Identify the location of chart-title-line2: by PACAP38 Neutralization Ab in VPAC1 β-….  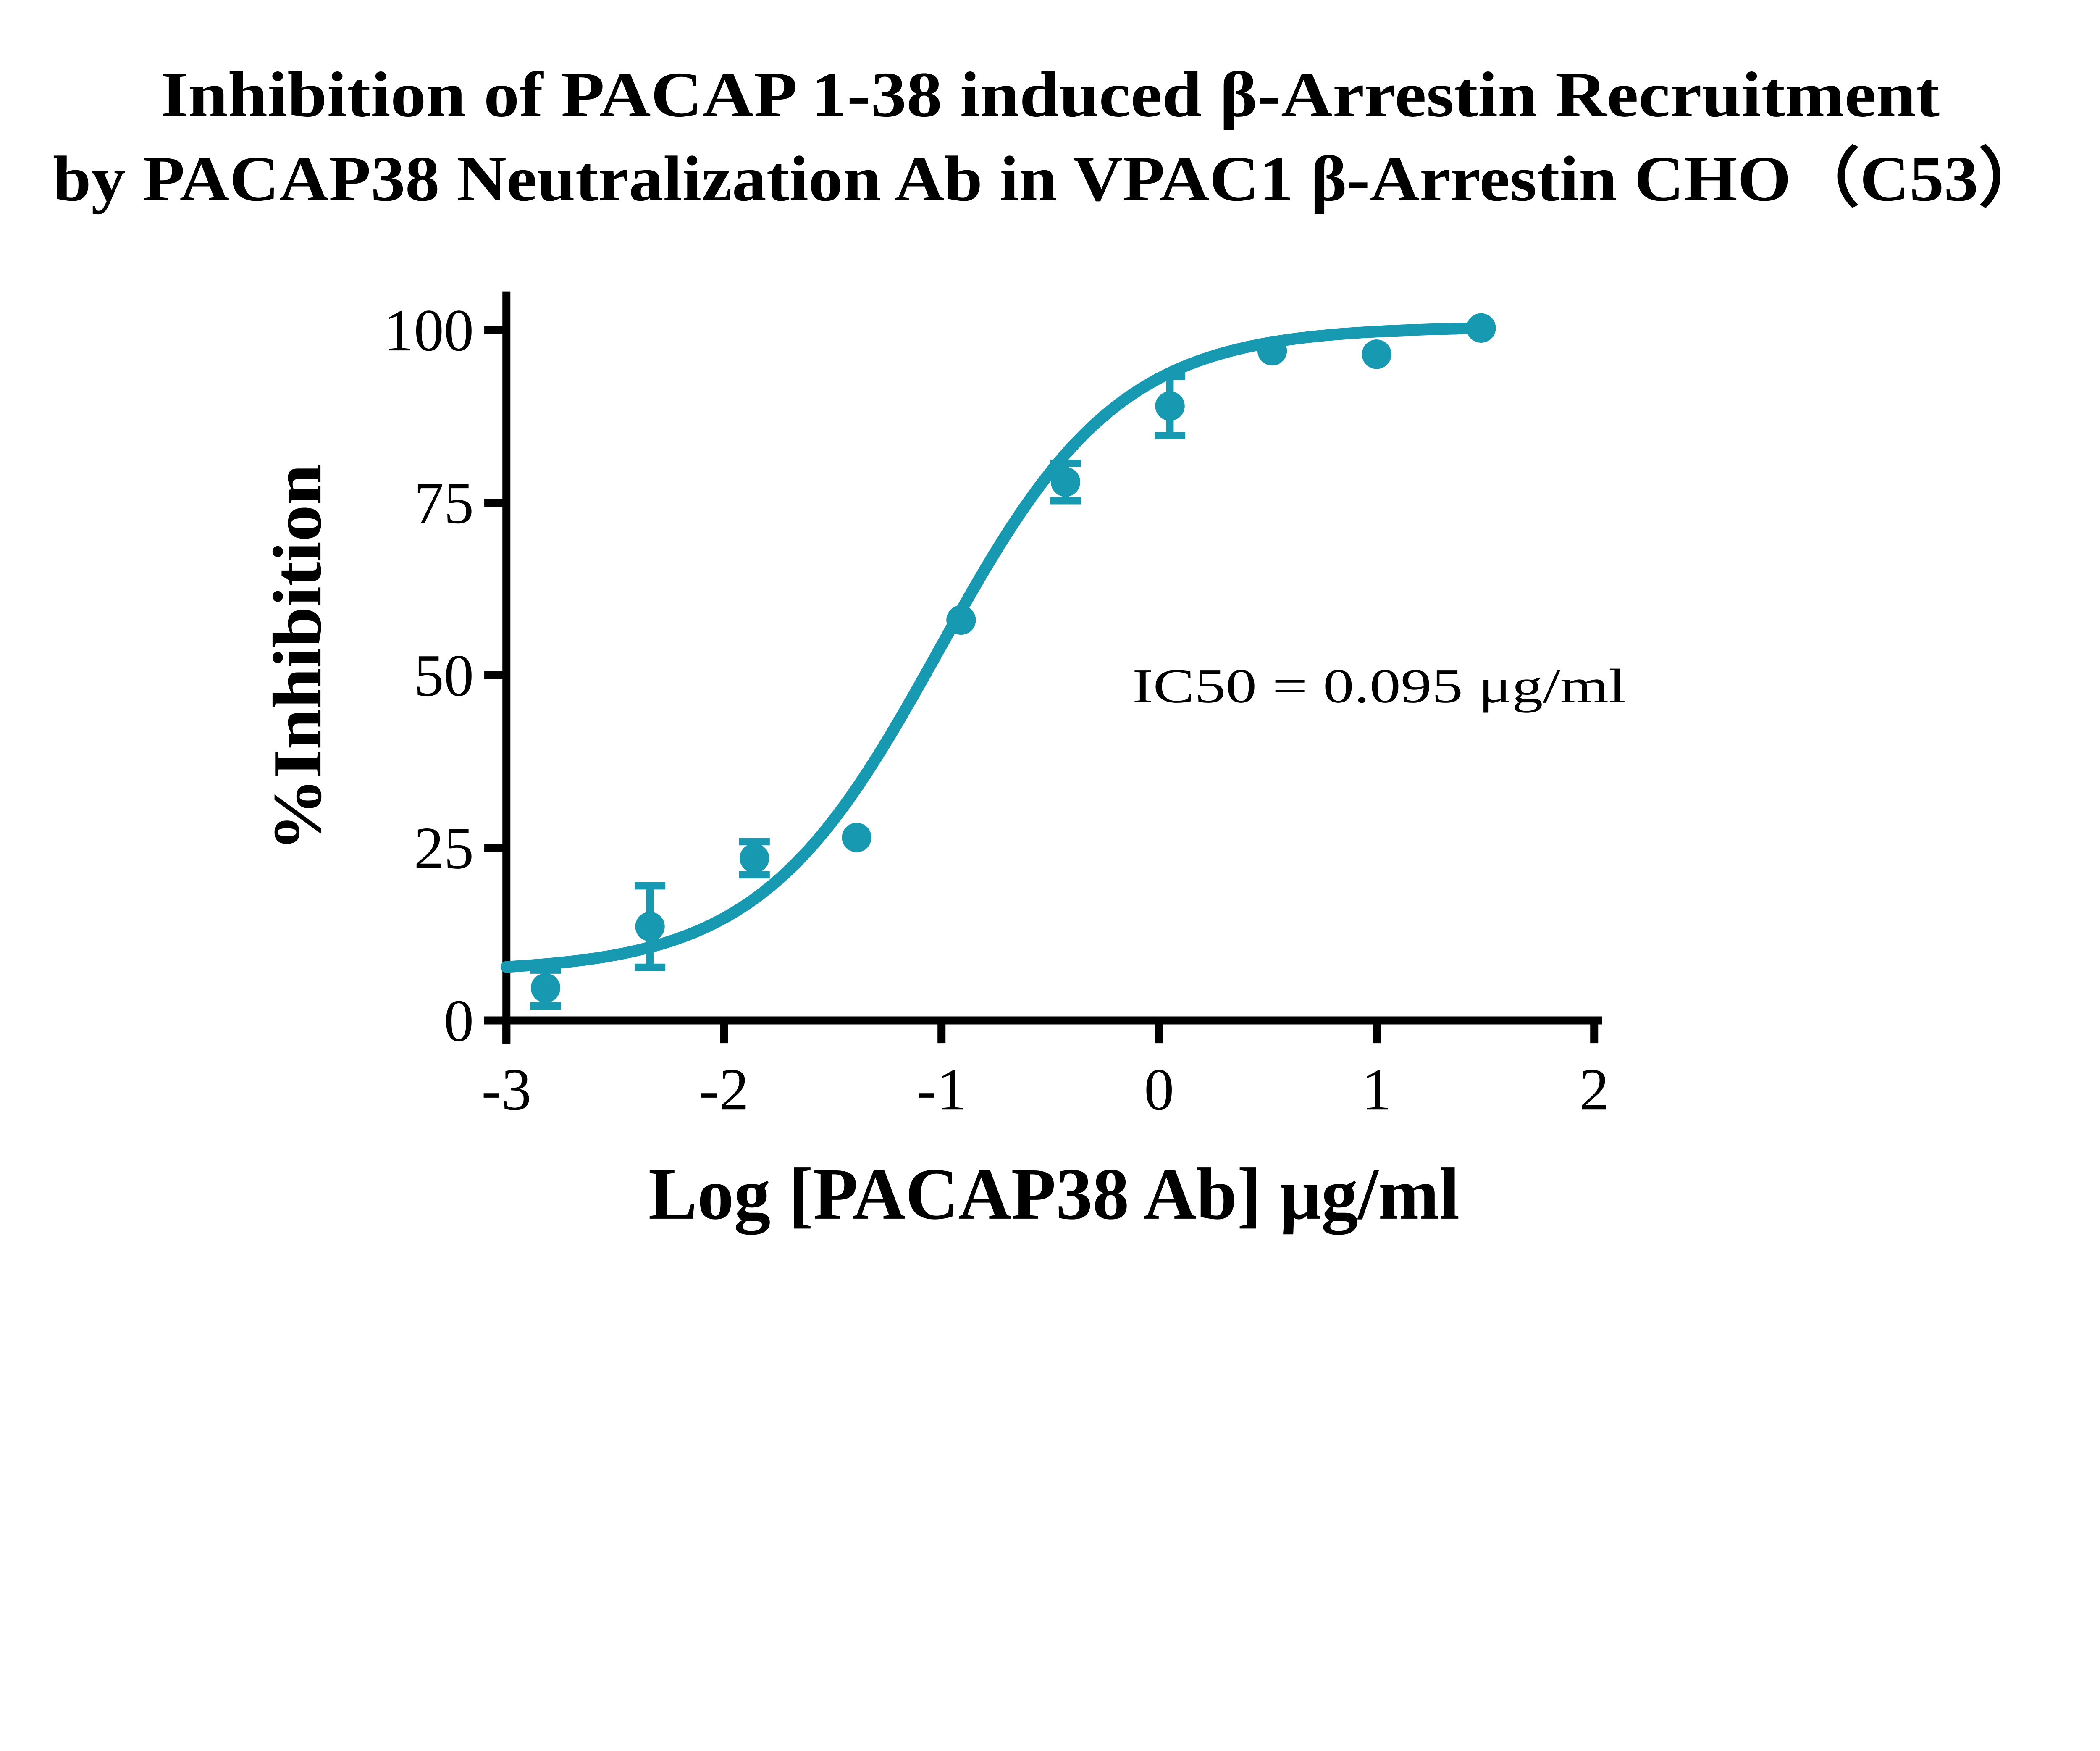
(1050, 179).